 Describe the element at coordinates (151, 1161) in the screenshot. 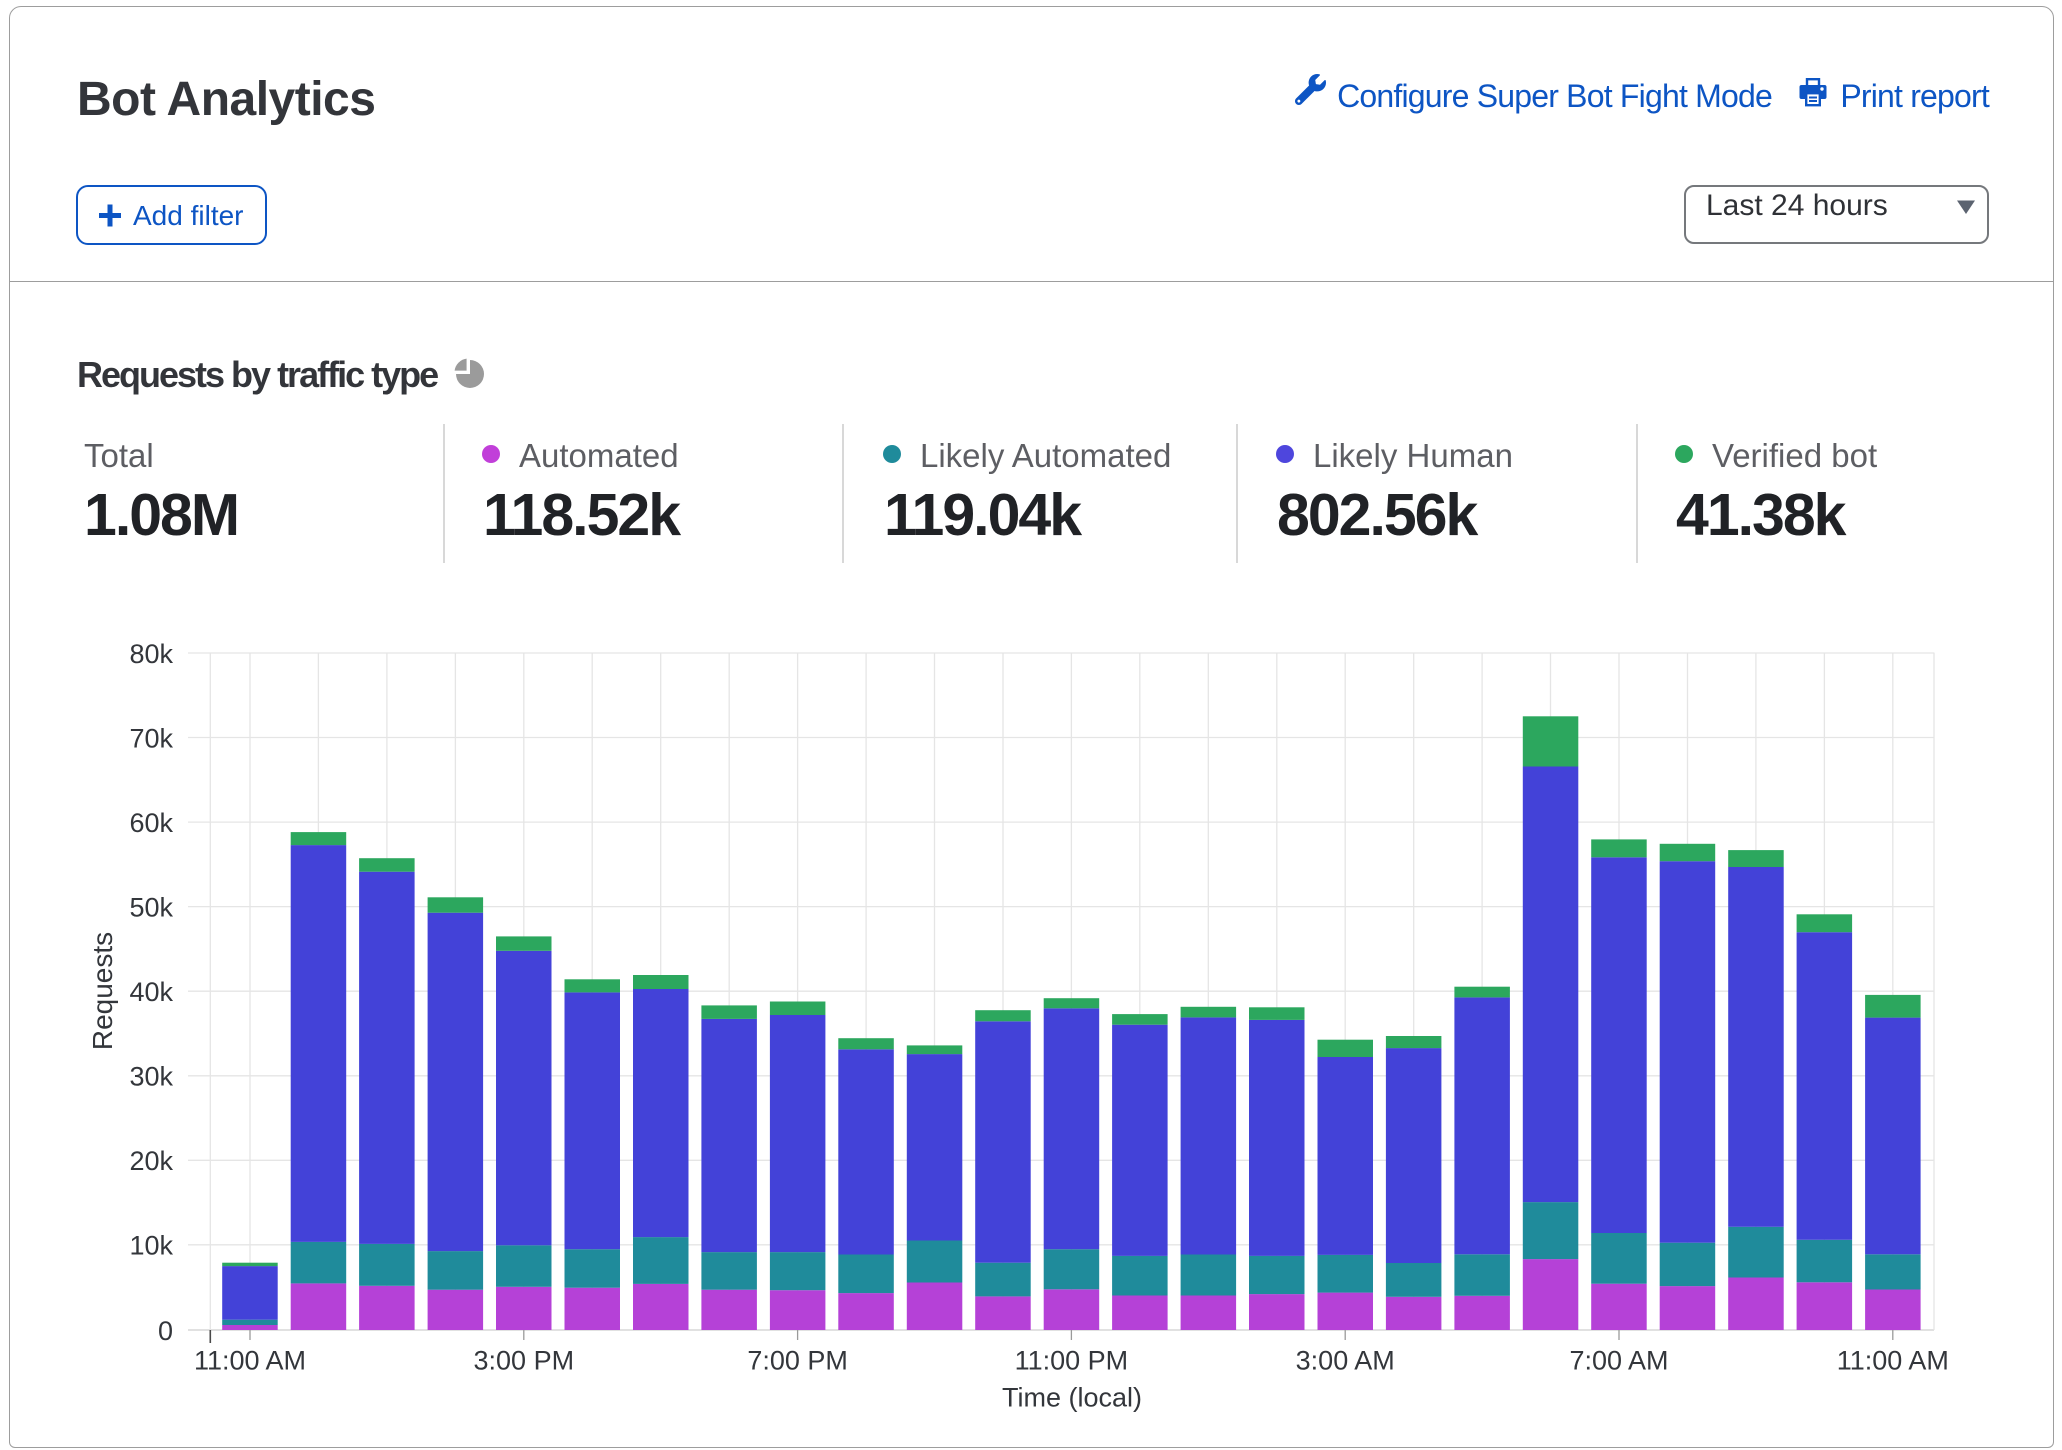

I see `svg-text: 20k` at that location.